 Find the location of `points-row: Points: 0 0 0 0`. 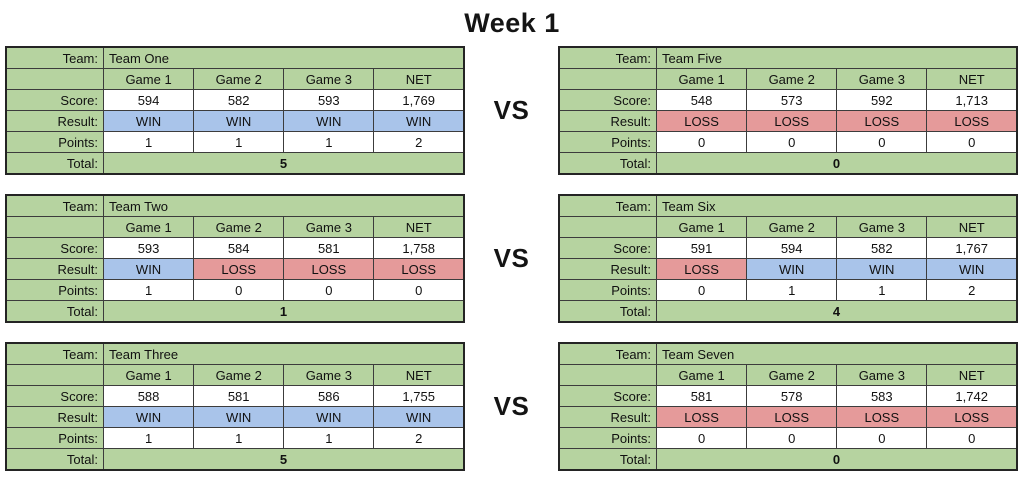

points-row: Points: 0 0 0 0 is located at coordinates (788, 142).